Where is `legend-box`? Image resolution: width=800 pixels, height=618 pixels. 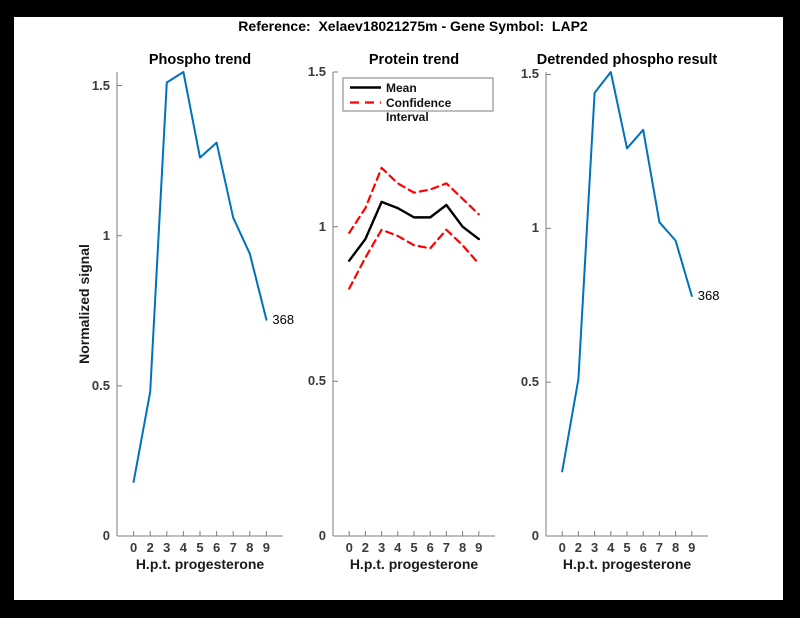 legend-box is located at coordinates (418, 94).